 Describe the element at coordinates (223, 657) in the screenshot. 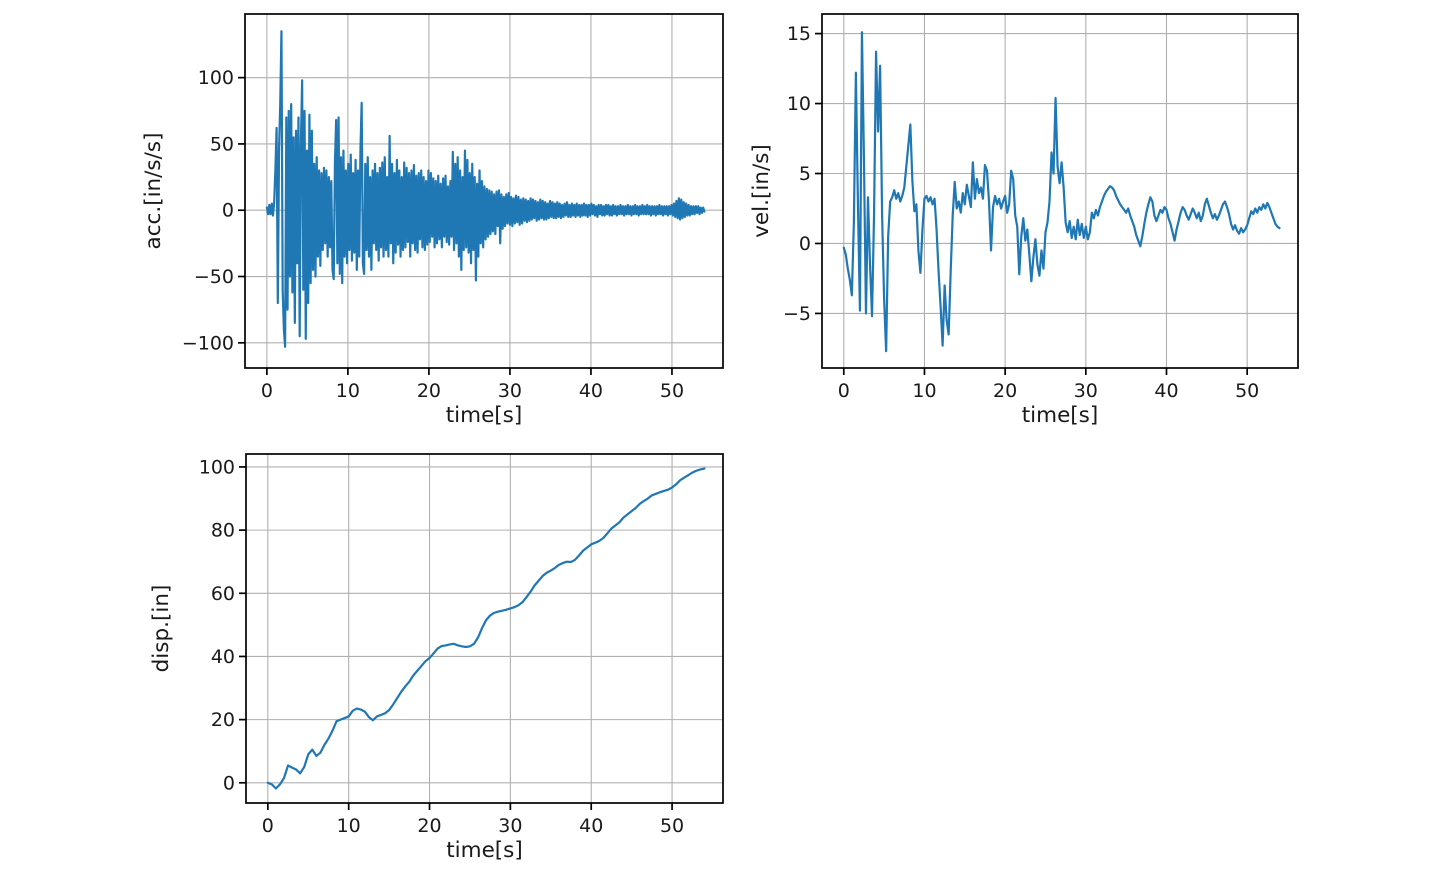

I see `y-tick-label: 40` at that location.